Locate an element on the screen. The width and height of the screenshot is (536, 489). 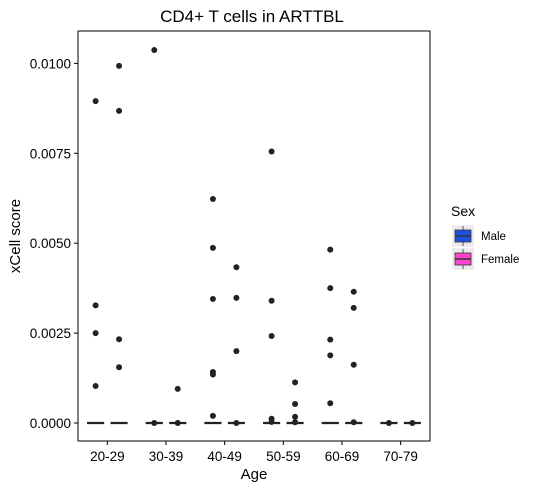
x-axis: 20-29 30-39 40-49 50-59 60-69 70-79 is located at coordinates (254, 452).